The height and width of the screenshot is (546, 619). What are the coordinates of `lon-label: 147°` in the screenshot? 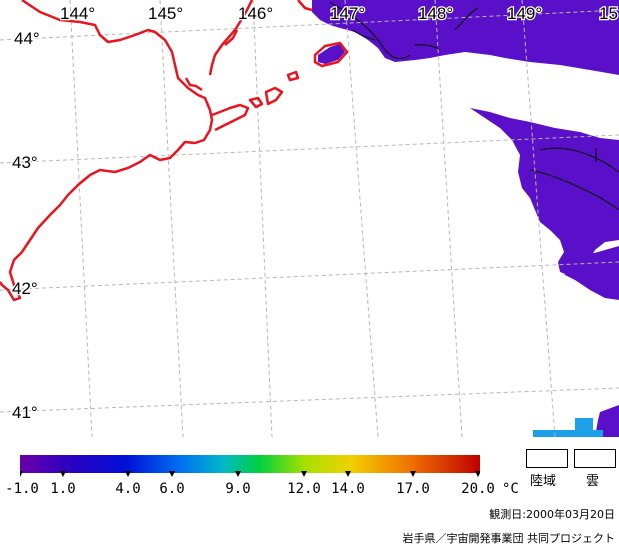 It's located at (347, 13).